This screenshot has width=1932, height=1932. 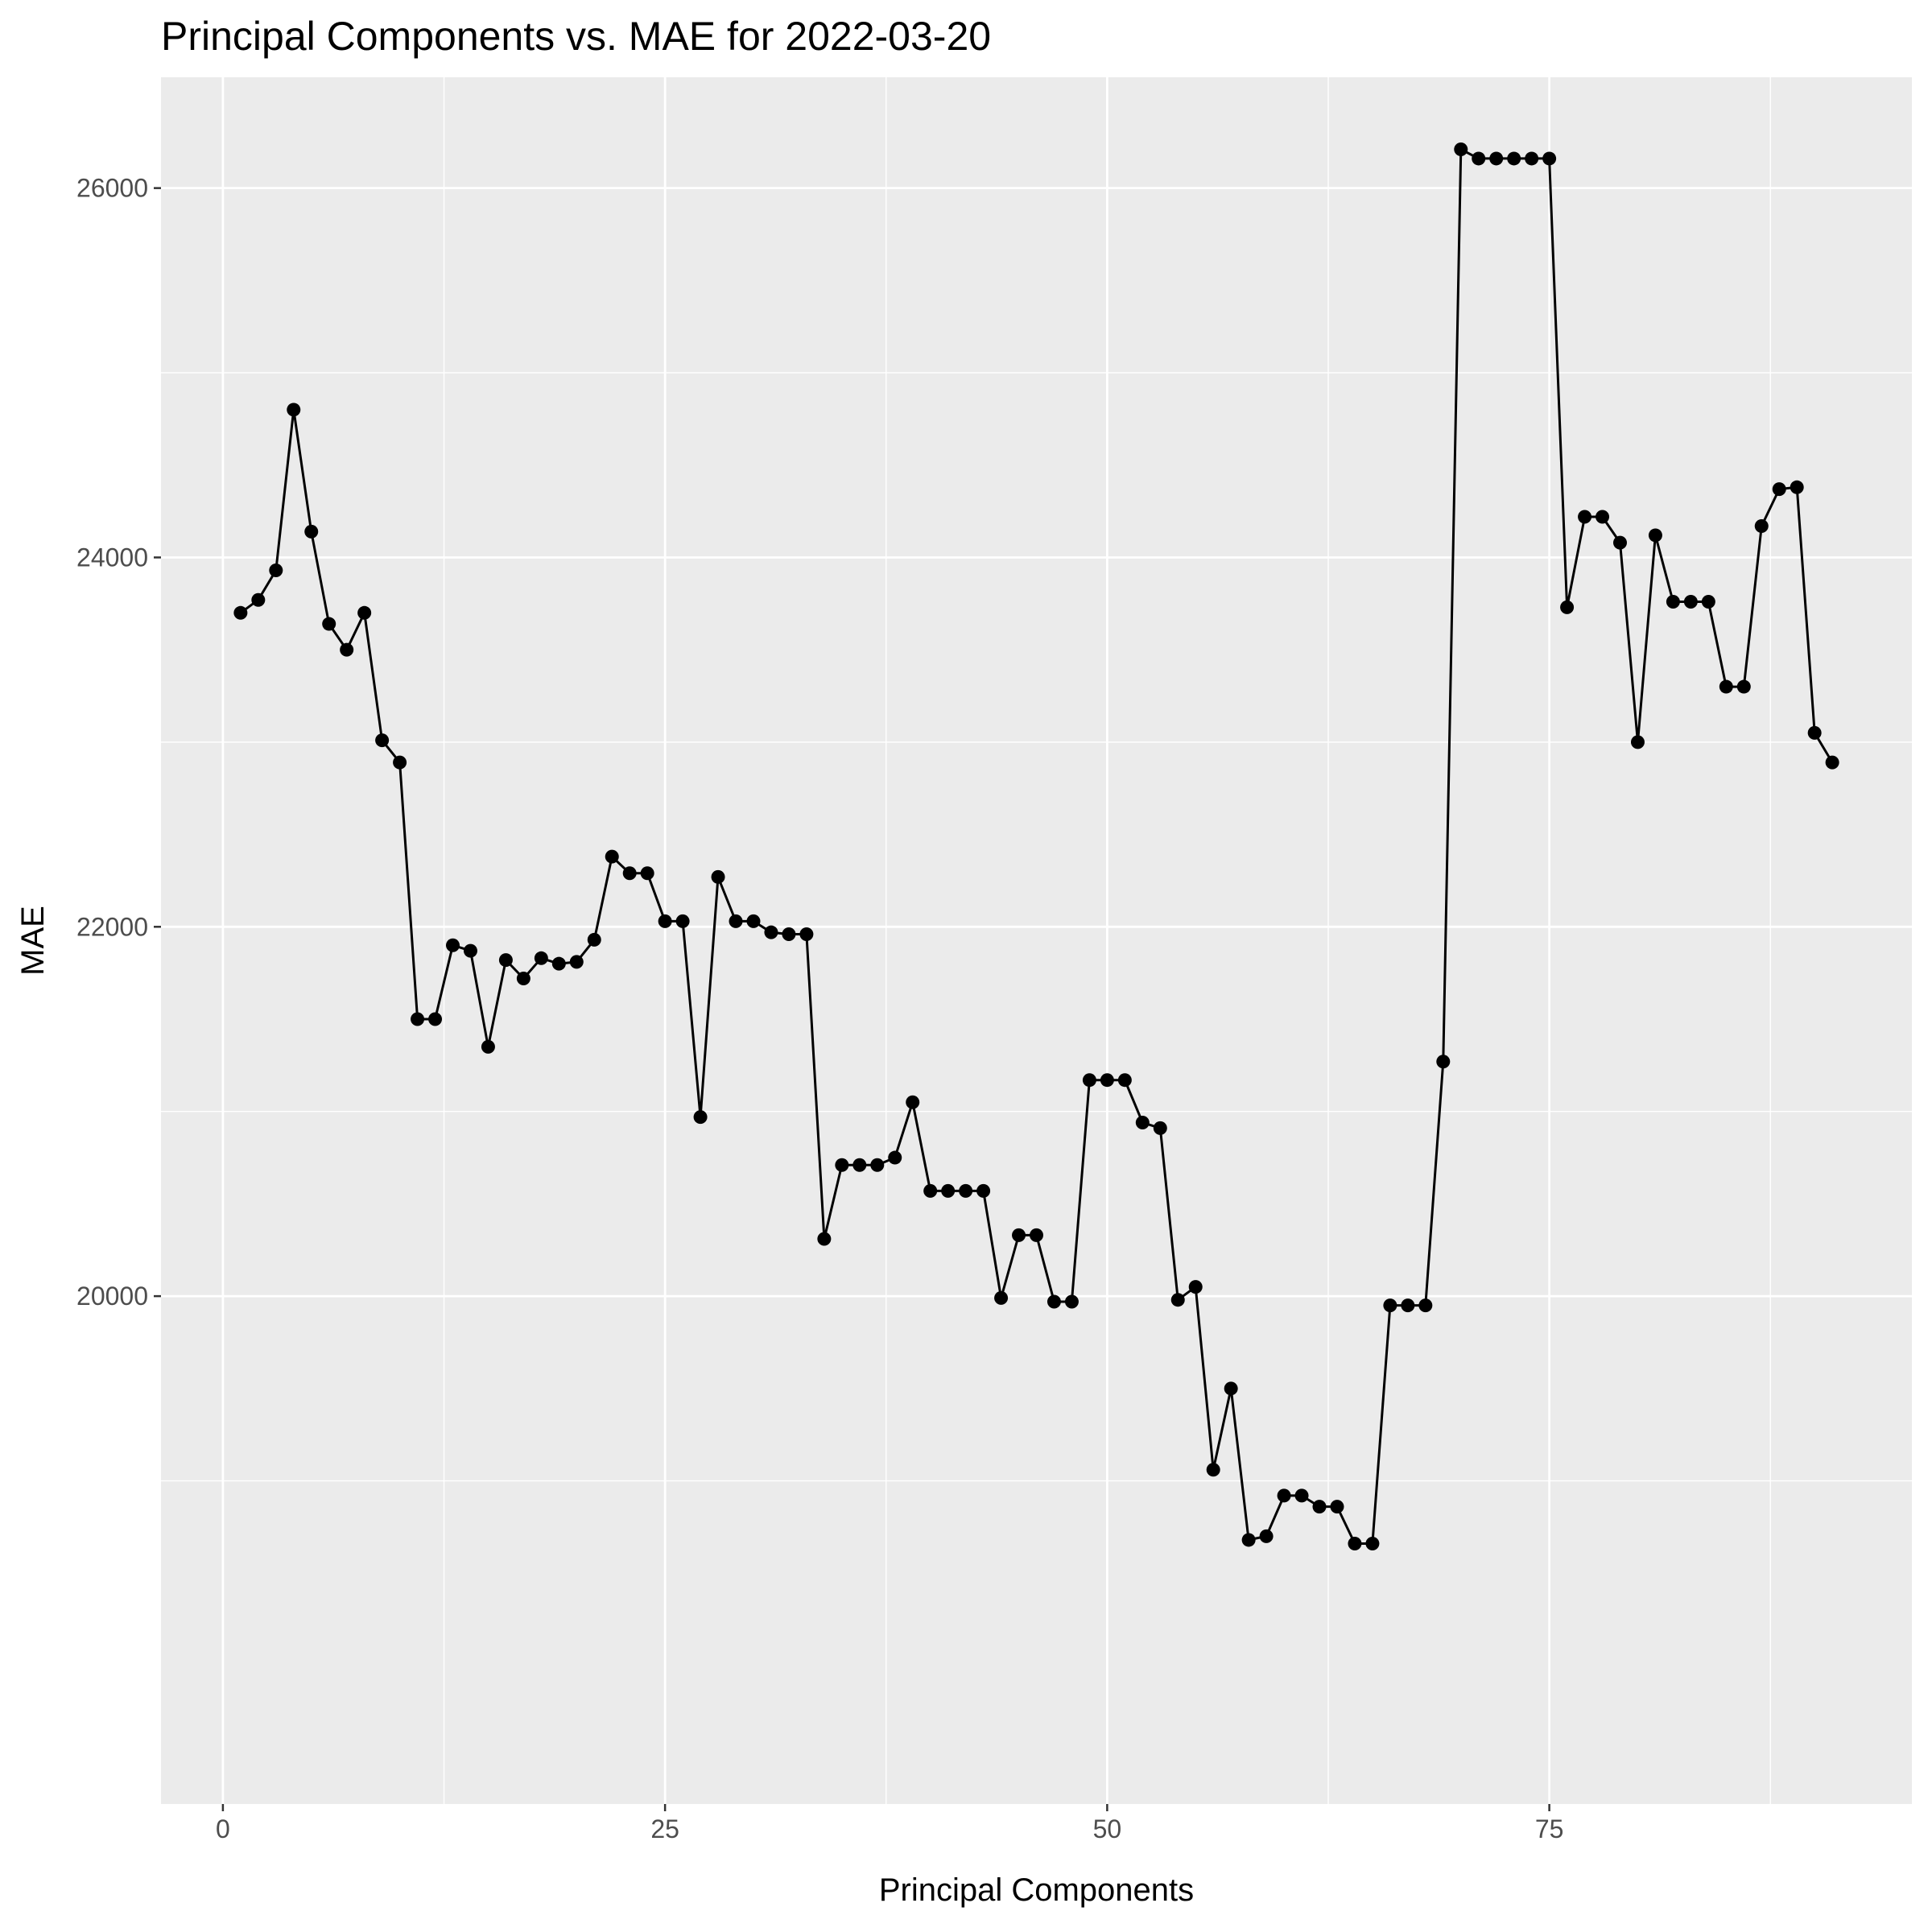 What do you see at coordinates (1107, 1828) in the screenshot?
I see `x-tick-label: 50` at bounding box center [1107, 1828].